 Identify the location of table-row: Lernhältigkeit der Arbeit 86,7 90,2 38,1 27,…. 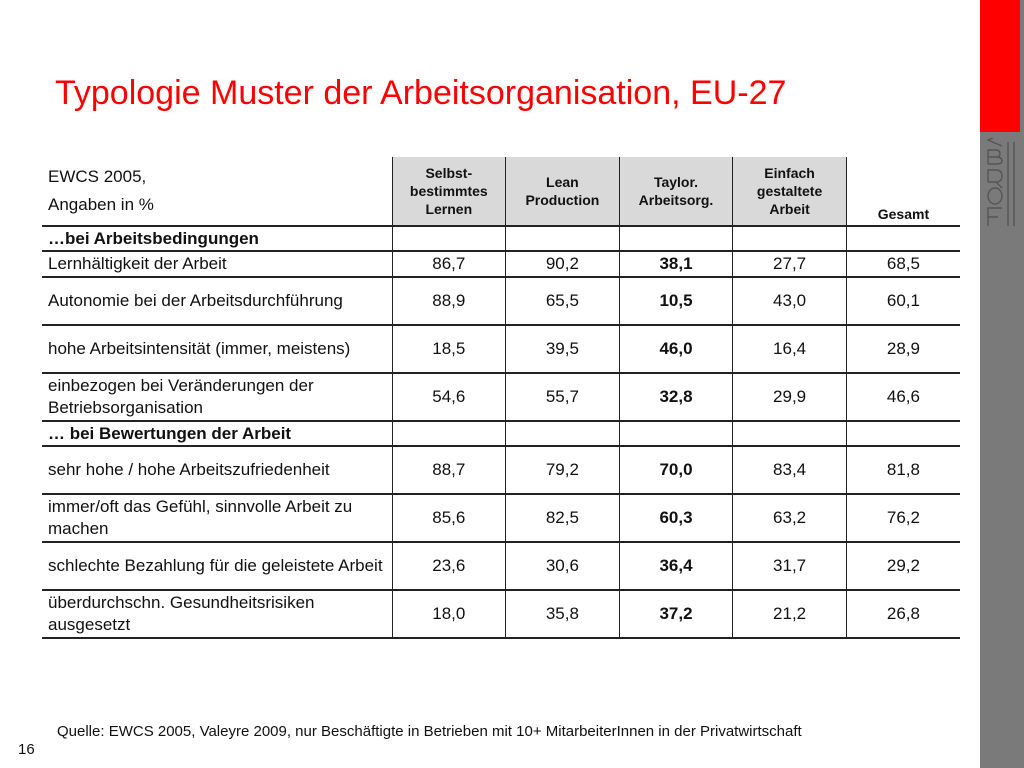
(501, 264).